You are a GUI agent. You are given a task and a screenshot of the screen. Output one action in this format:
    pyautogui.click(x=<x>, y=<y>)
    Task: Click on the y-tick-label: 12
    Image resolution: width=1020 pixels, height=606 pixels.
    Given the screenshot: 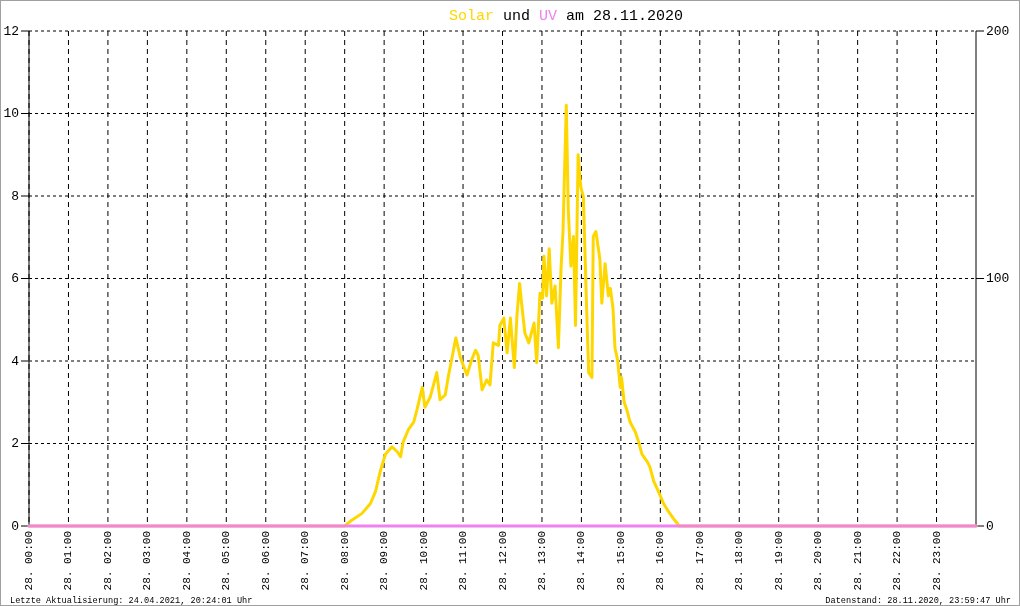 What is the action you would take?
    pyautogui.click(x=11, y=31)
    